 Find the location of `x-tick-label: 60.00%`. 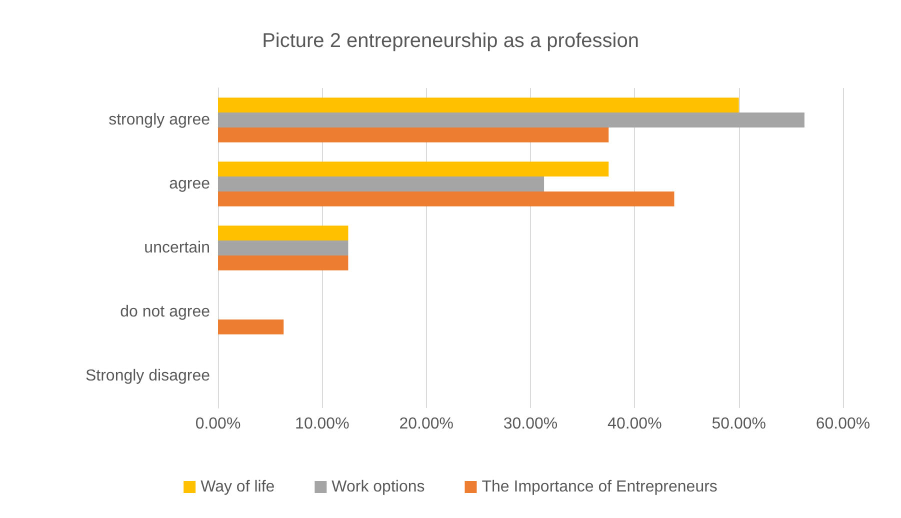

x-tick-label: 60.00% is located at coordinates (843, 424).